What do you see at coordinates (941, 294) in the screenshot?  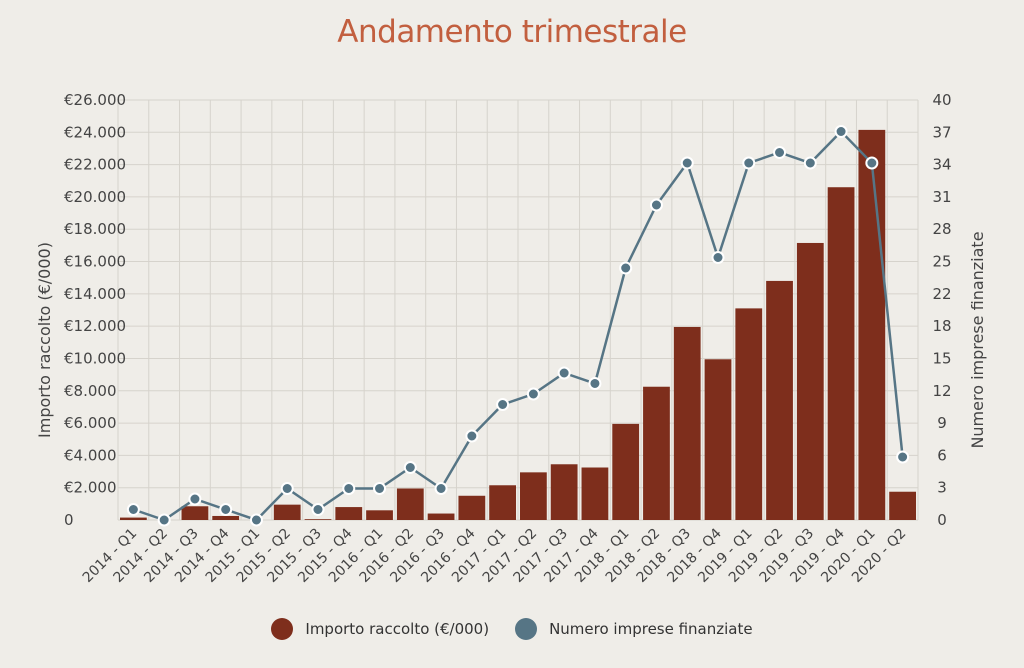 I see `y2-tick-label: 22` at bounding box center [941, 294].